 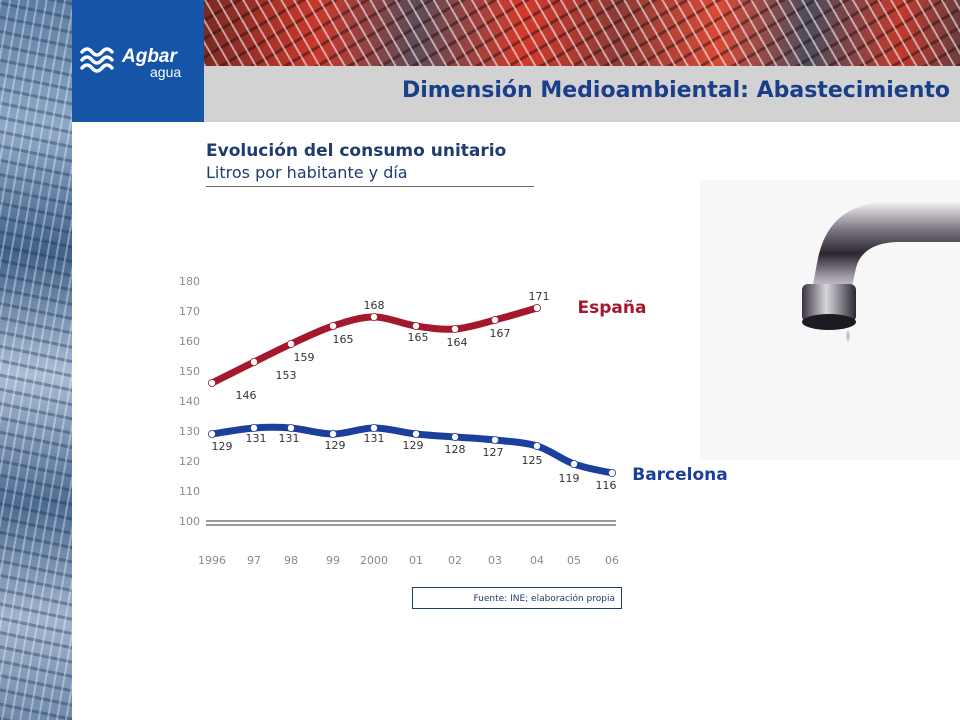 What do you see at coordinates (333, 560) in the screenshot?
I see `x-tick-label: 99` at bounding box center [333, 560].